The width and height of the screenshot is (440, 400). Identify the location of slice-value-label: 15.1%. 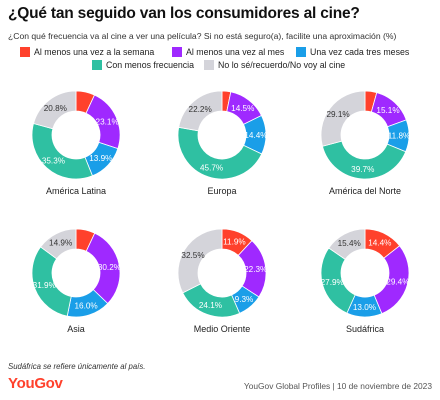
(387, 110).